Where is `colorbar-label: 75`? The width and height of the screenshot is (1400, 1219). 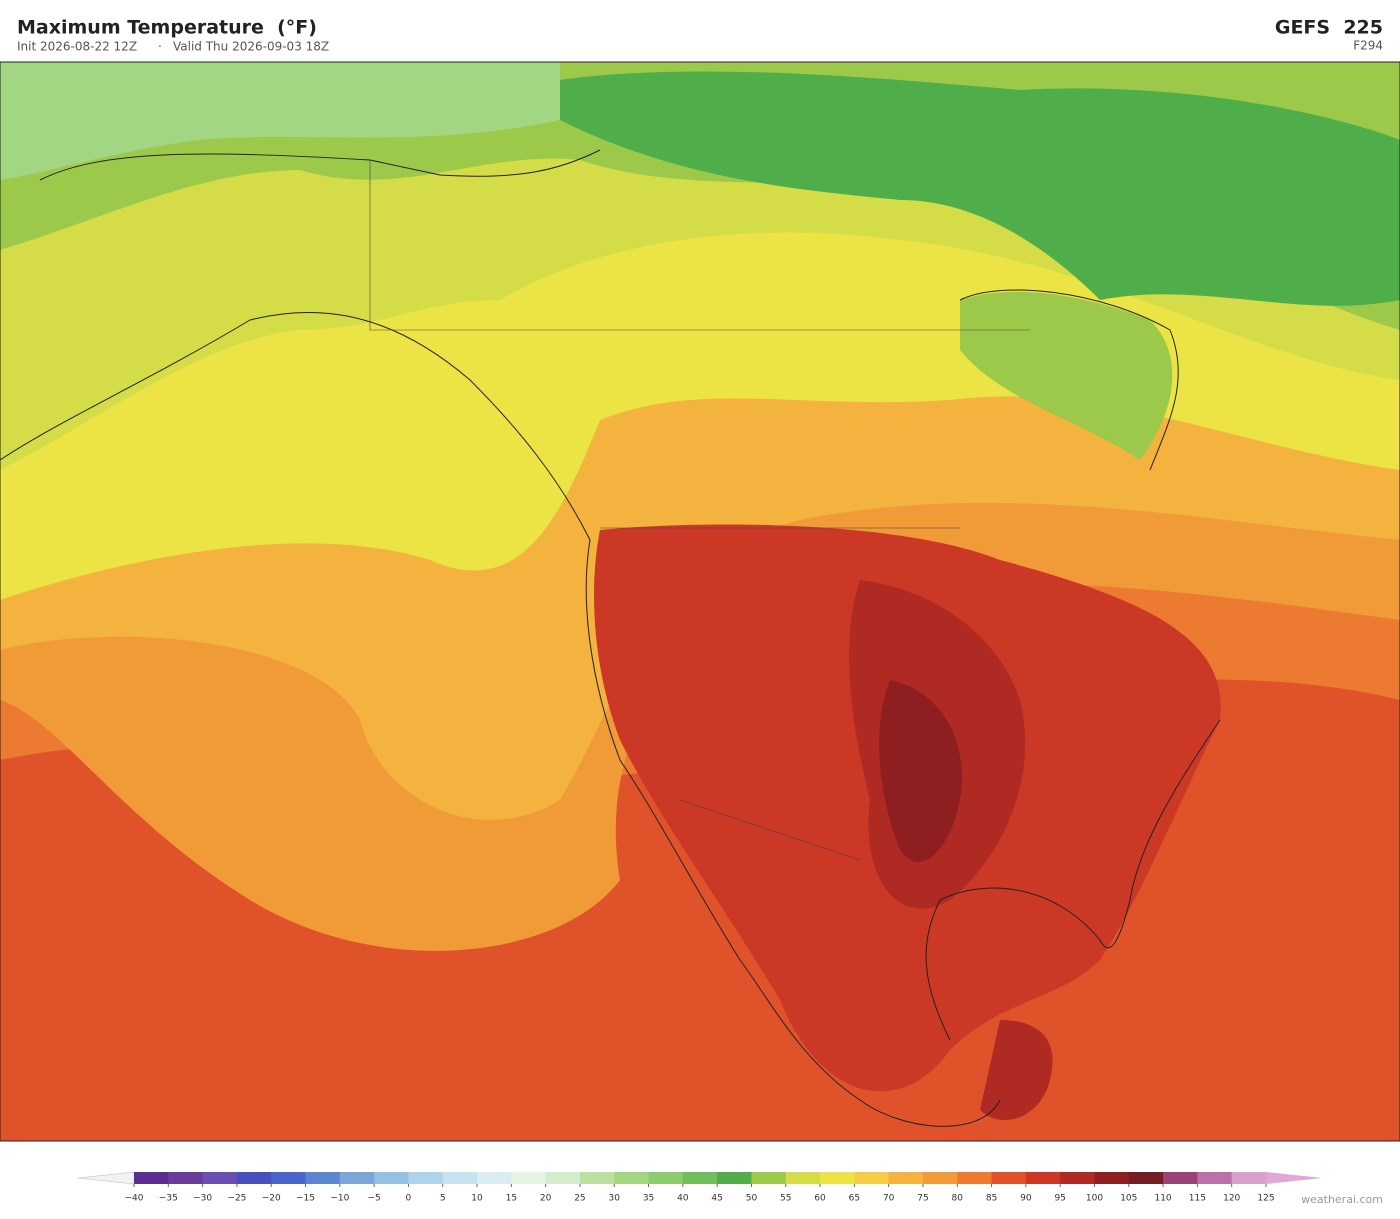
colorbar-label: 75 is located at coordinates (922, 1199).